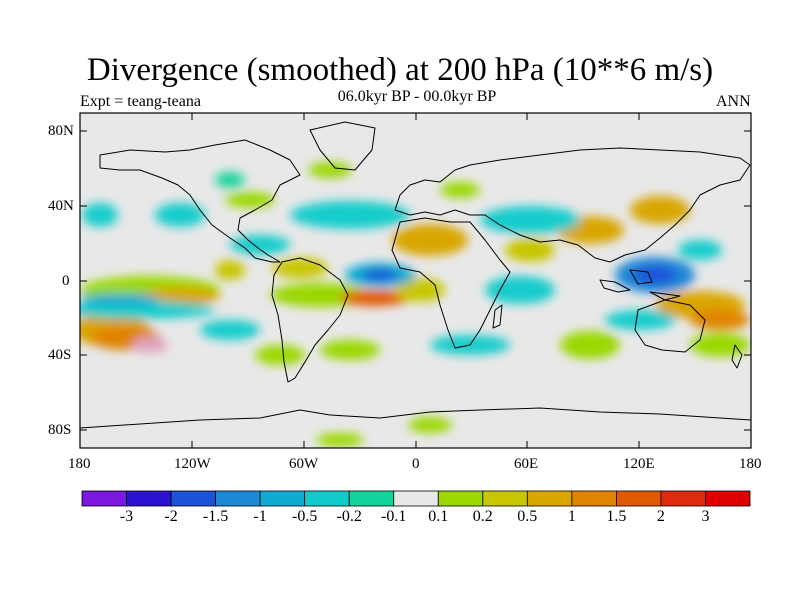 Image resolution: width=800 pixels, height=600 pixels. Describe the element at coordinates (451, 283) in the screenshot. I see `africa-outline` at that location.